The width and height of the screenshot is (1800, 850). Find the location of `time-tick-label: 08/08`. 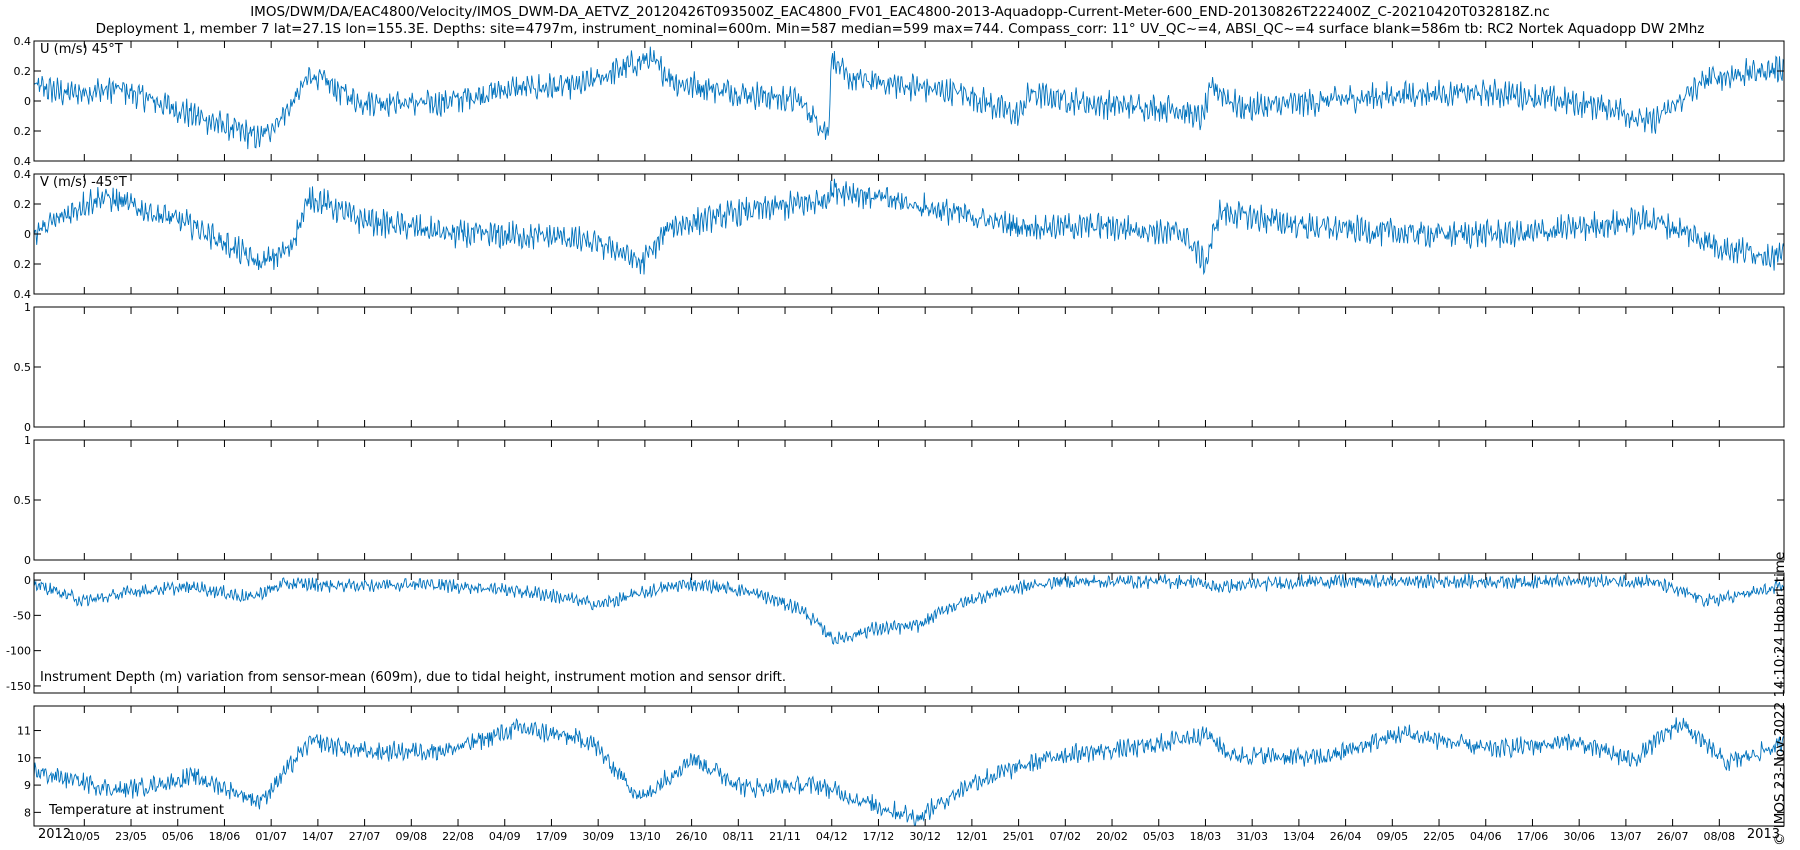

time-tick-label: 08/08 is located at coordinates (1719, 836).